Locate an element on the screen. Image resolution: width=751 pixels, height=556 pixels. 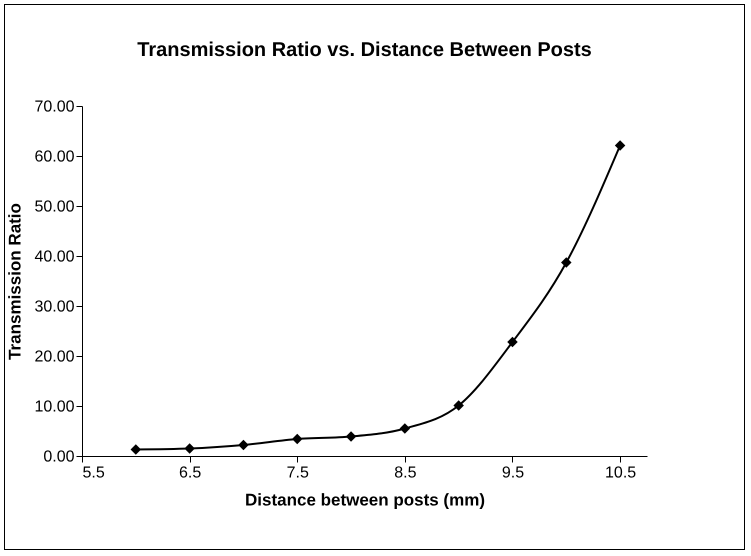
x-axis-title: Distance between posts (mm) is located at coordinates (365, 500).